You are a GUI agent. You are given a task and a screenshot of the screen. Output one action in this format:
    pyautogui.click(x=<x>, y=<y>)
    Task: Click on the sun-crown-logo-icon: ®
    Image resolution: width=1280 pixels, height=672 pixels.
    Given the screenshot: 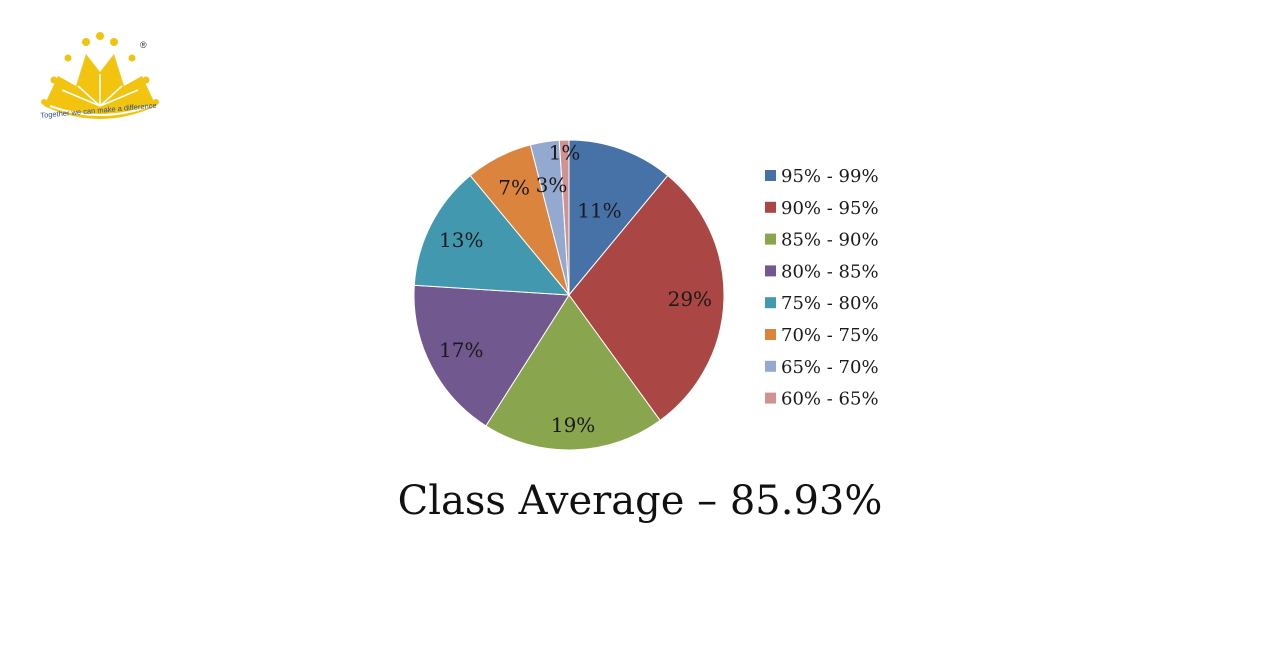 What is the action you would take?
    pyautogui.click(x=100, y=75)
    